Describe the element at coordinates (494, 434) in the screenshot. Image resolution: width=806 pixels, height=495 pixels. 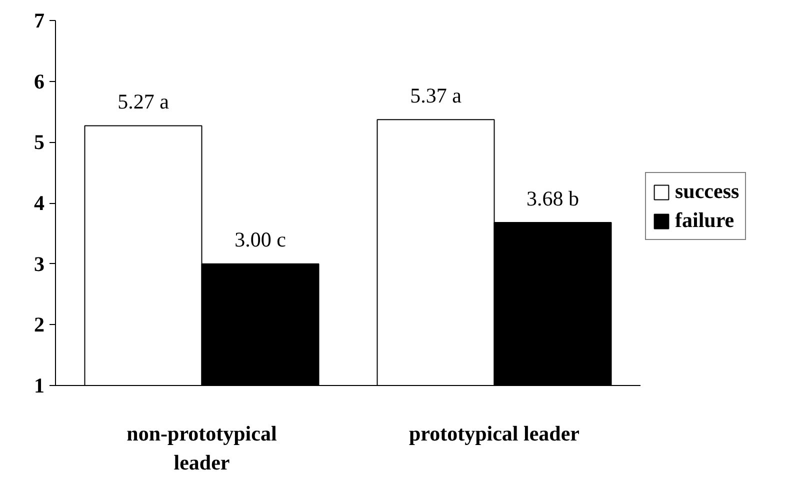
I see `x-tick-label: prototypical leader` at that location.